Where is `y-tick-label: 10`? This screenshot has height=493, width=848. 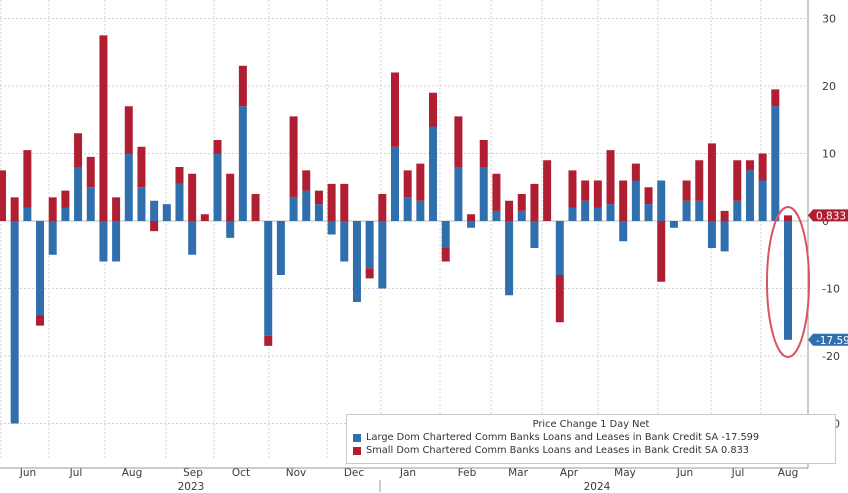
y-tick-label: 10 is located at coordinates (829, 154).